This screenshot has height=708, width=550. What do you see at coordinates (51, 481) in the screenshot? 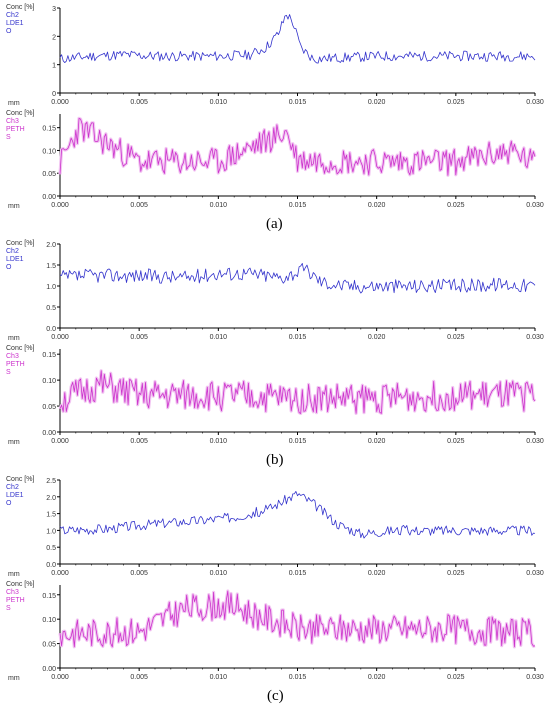
I see `y-tick-label: 2.5` at bounding box center [51, 481].